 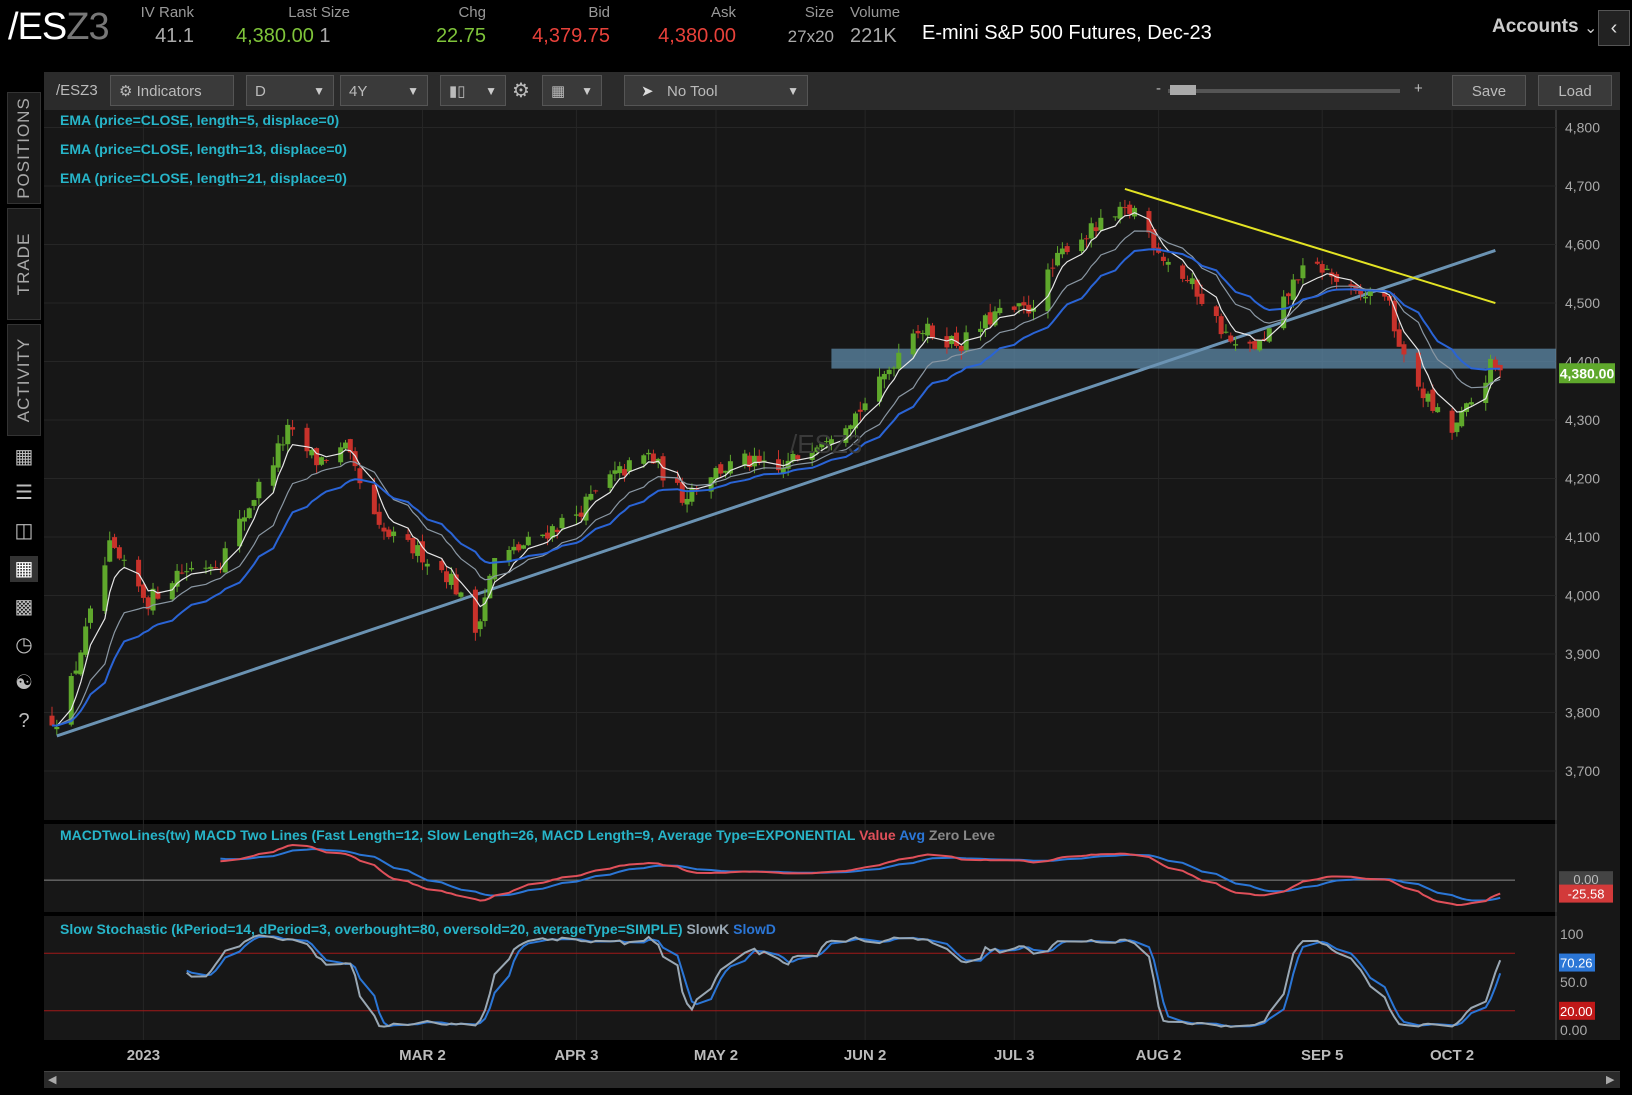 I want to click on chart-type-select: ▮▯ ▼, so click(x=473, y=90).